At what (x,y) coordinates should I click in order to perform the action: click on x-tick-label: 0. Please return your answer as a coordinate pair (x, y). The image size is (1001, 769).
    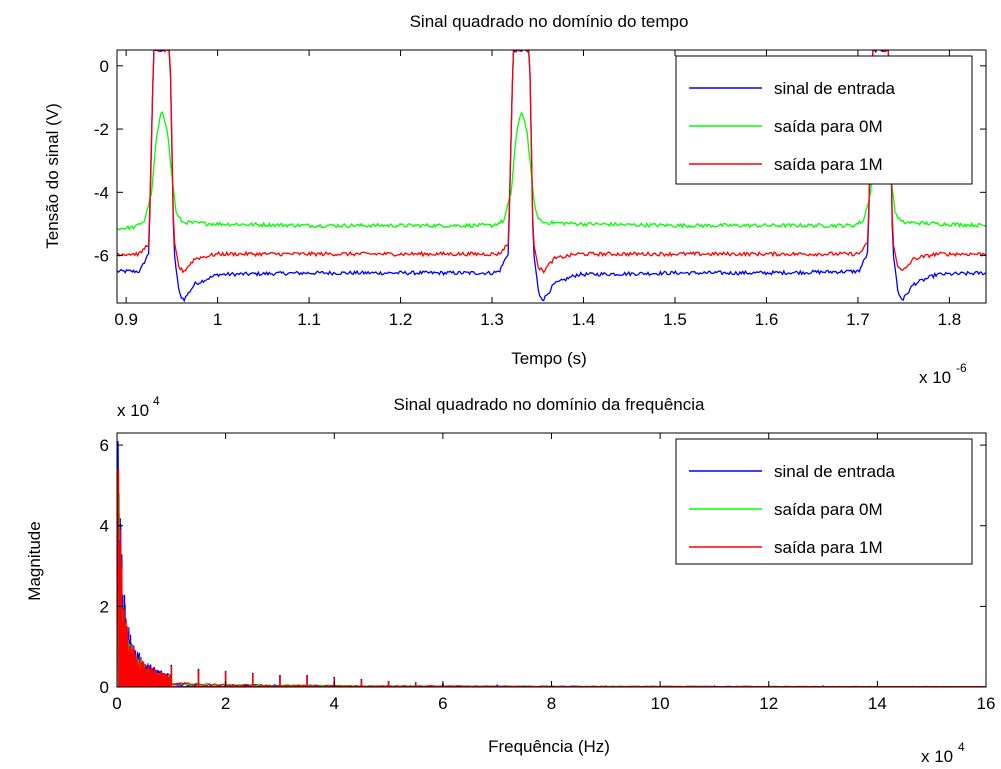
    Looking at the image, I should click on (116, 703).